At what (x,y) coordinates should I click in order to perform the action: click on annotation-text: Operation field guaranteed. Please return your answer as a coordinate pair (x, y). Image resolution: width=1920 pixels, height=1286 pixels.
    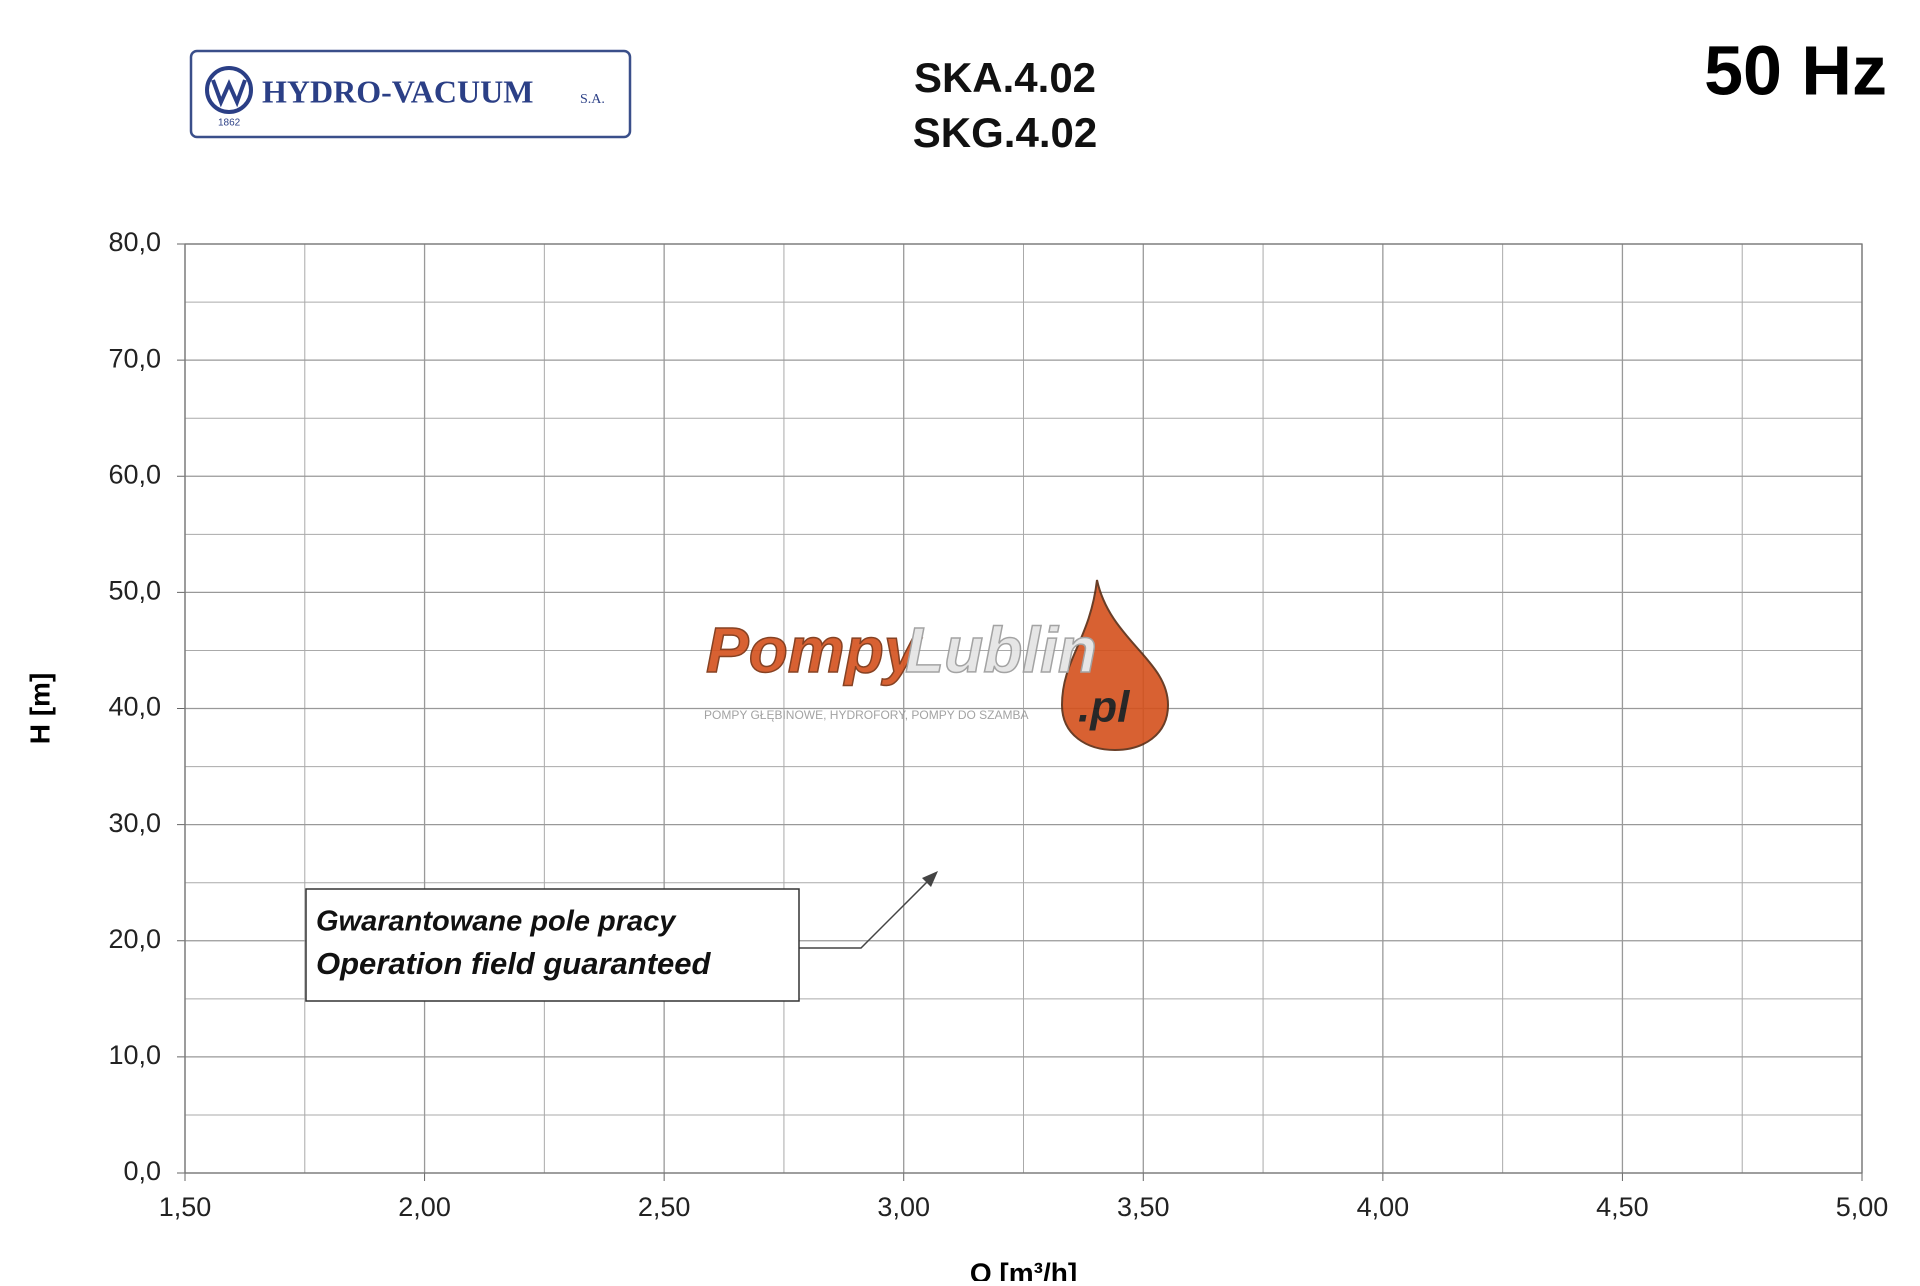
    Looking at the image, I should click on (514, 963).